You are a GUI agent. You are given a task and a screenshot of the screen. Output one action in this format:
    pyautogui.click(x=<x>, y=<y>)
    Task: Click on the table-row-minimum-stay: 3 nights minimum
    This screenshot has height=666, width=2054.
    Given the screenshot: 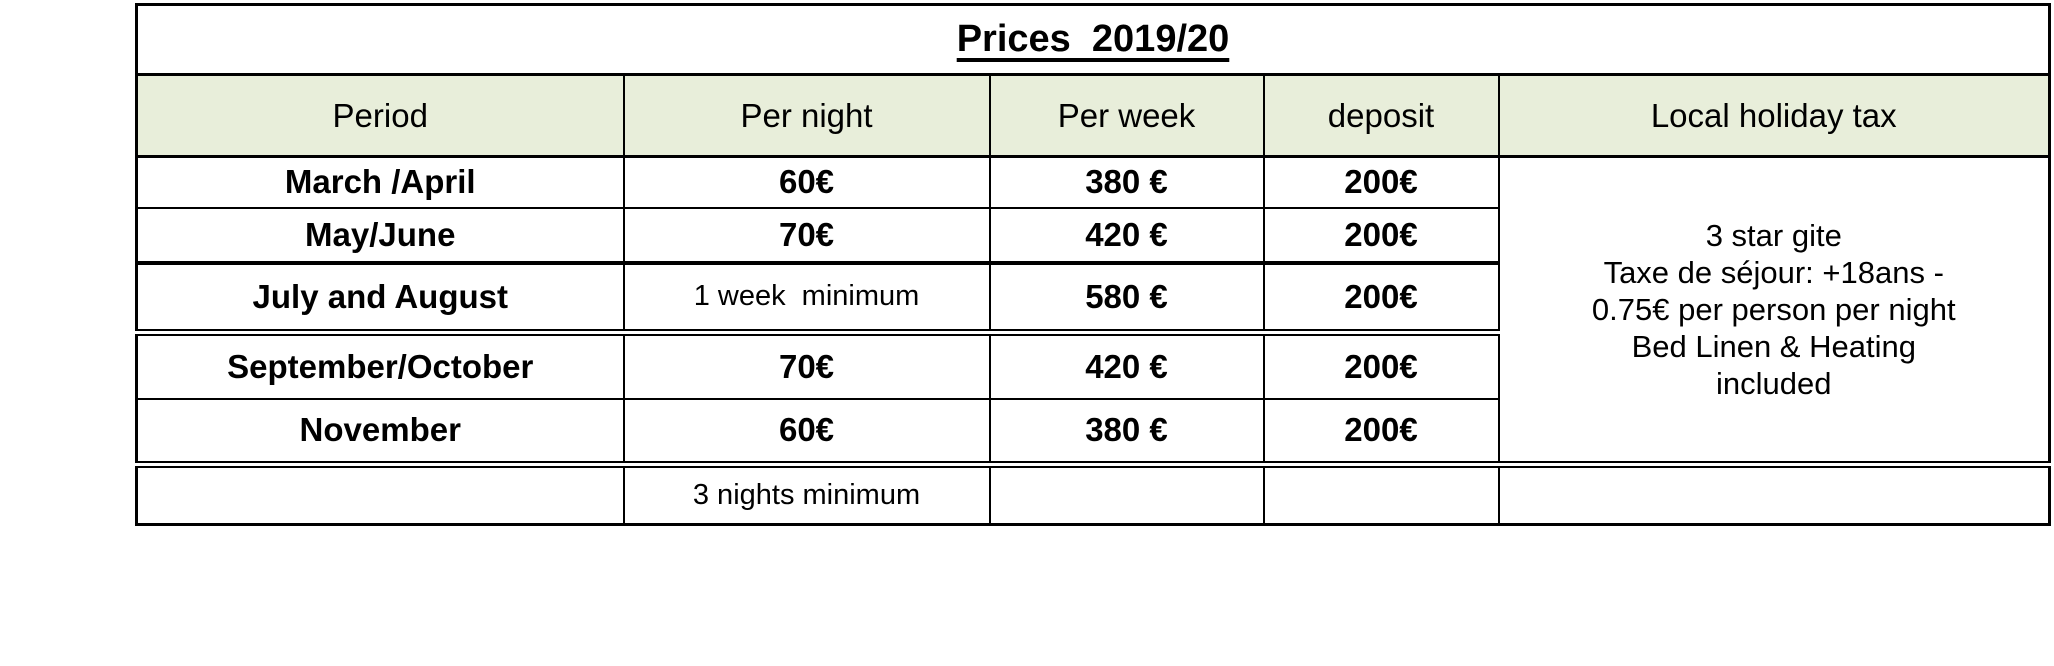 What is the action you would take?
    pyautogui.click(x=1093, y=493)
    